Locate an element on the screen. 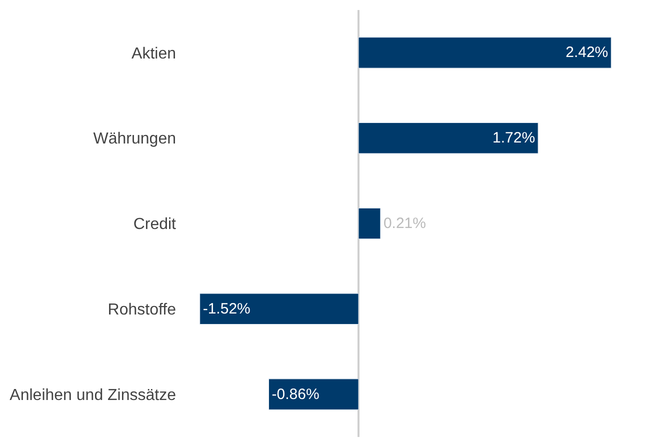  y-tick-label: Aktien is located at coordinates (154, 53).